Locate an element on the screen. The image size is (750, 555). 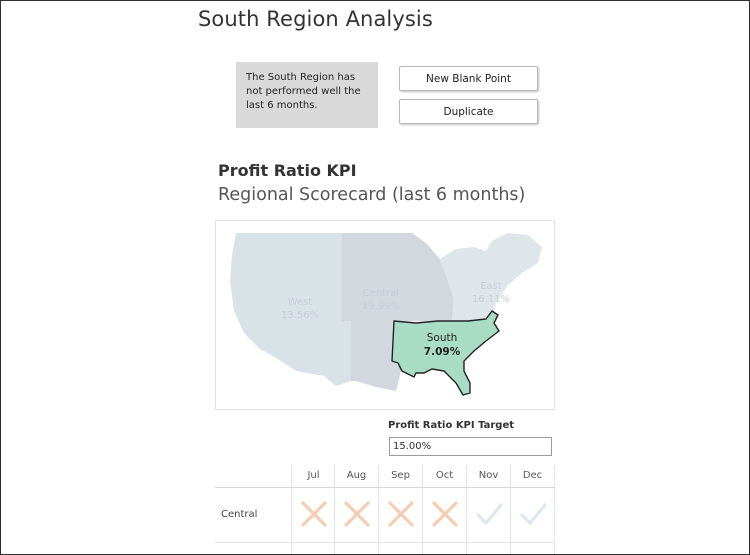
month-header-nov: Nov is located at coordinates (488, 475).